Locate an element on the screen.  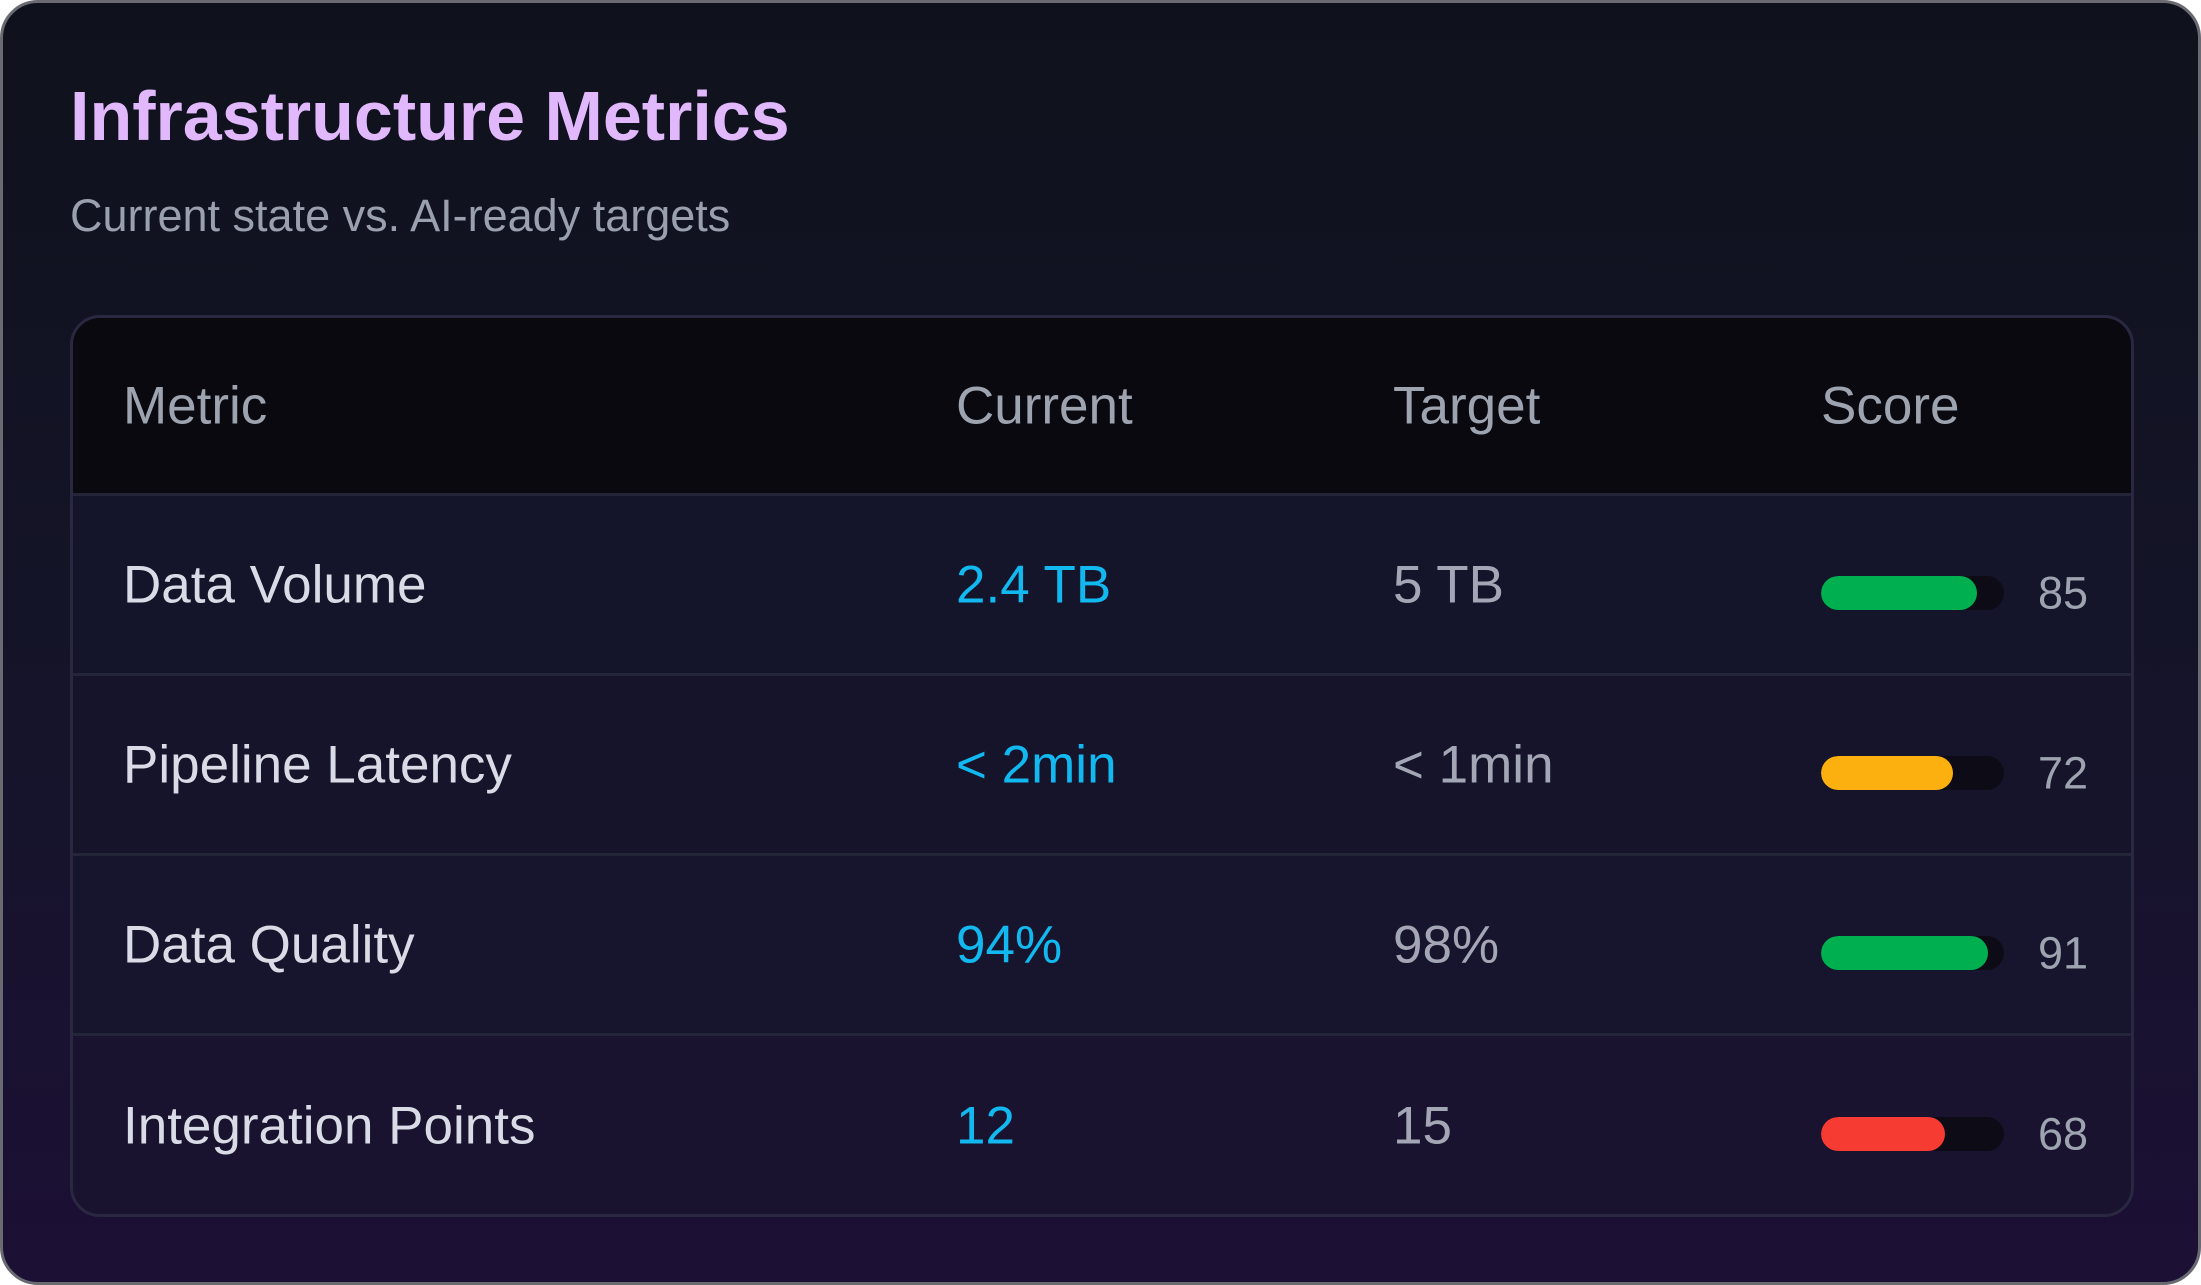
score-indicator: 68 is located at coordinates (1966, 1134).